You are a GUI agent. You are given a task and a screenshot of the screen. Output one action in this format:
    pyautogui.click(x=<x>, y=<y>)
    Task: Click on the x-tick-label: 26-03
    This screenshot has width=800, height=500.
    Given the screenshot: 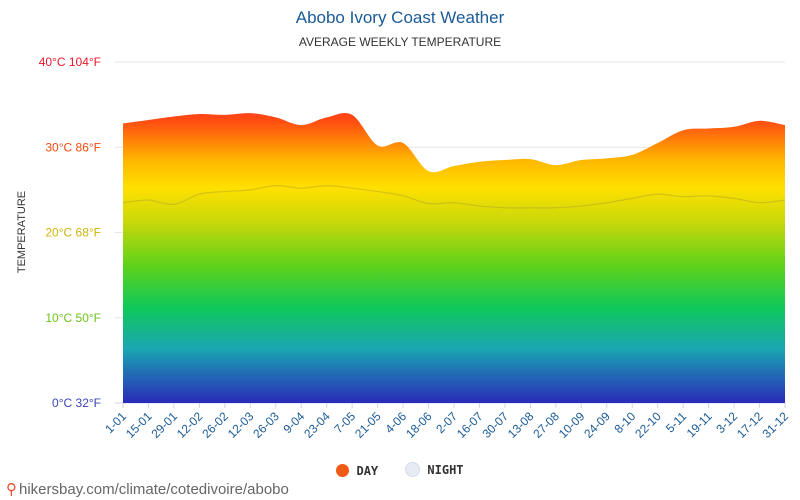 What is the action you would take?
    pyautogui.click(x=266, y=425)
    